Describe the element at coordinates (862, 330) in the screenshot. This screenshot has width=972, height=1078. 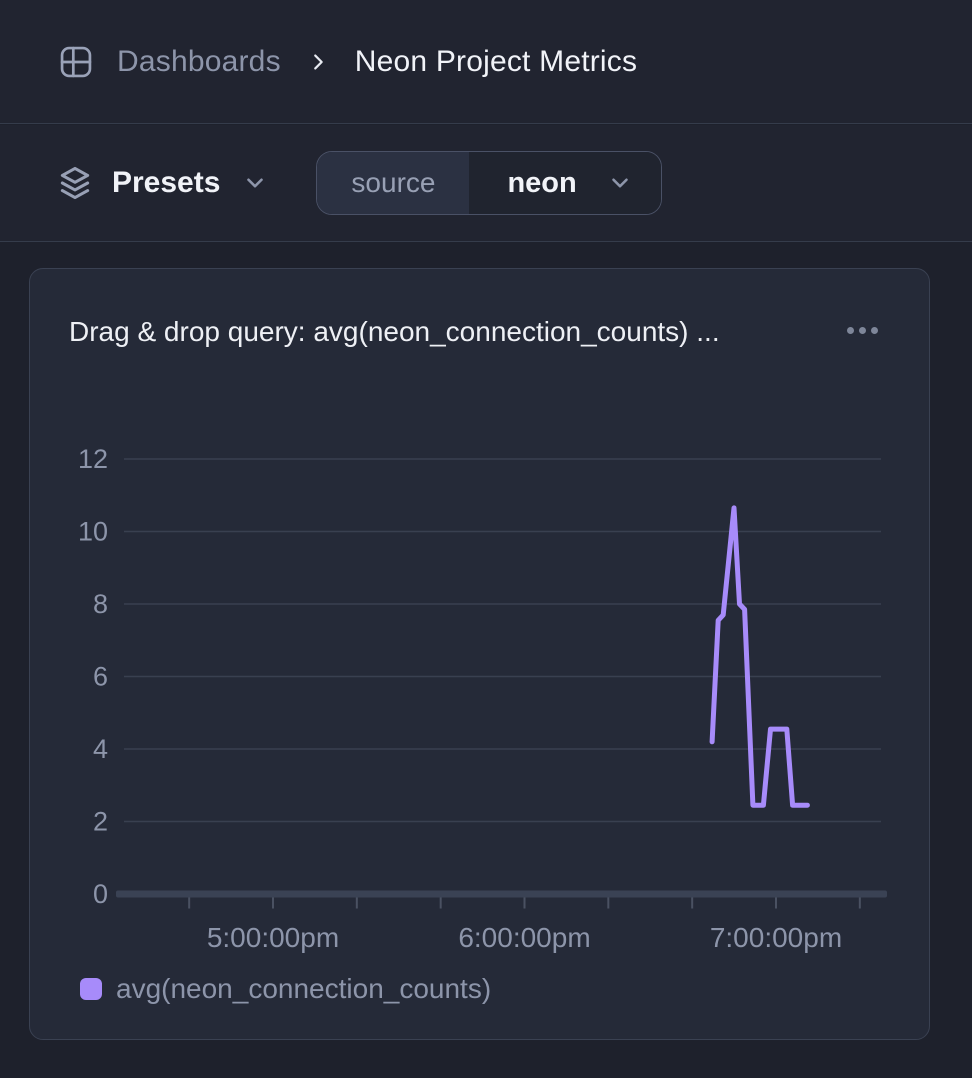
I see `ellipsis-menu-icon` at that location.